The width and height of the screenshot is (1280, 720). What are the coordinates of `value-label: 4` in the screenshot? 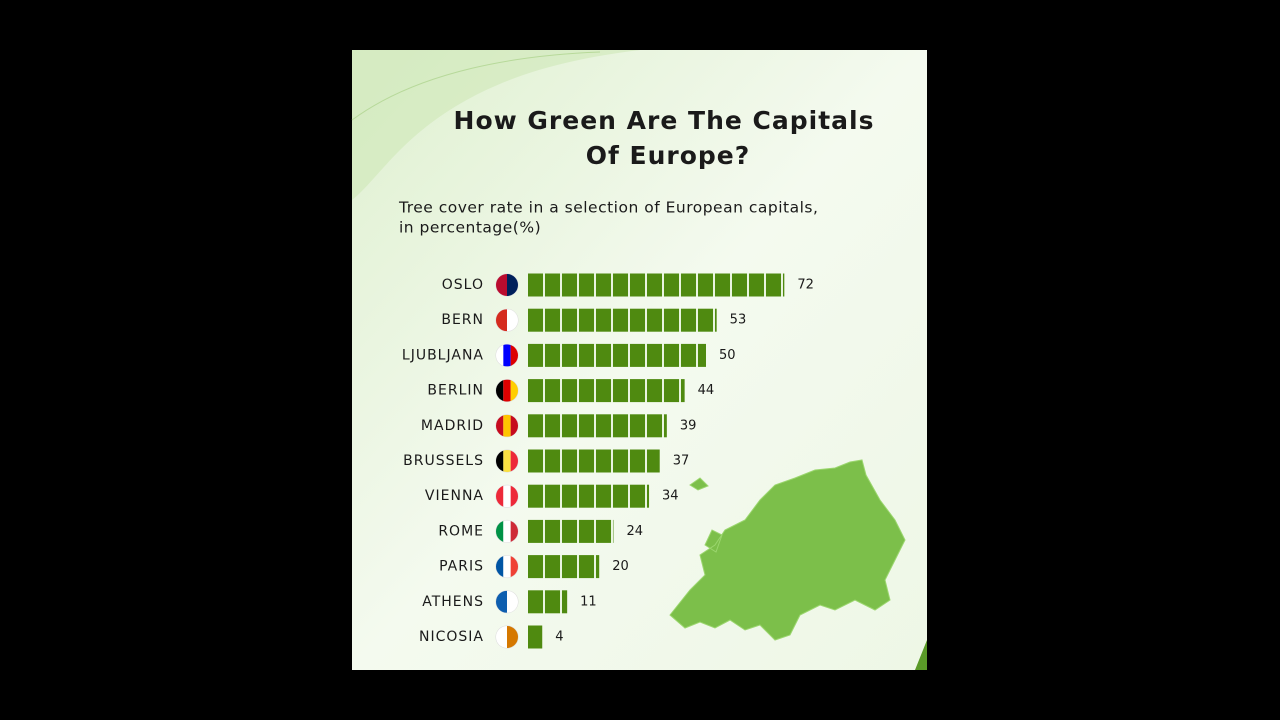 It's located at (559, 637).